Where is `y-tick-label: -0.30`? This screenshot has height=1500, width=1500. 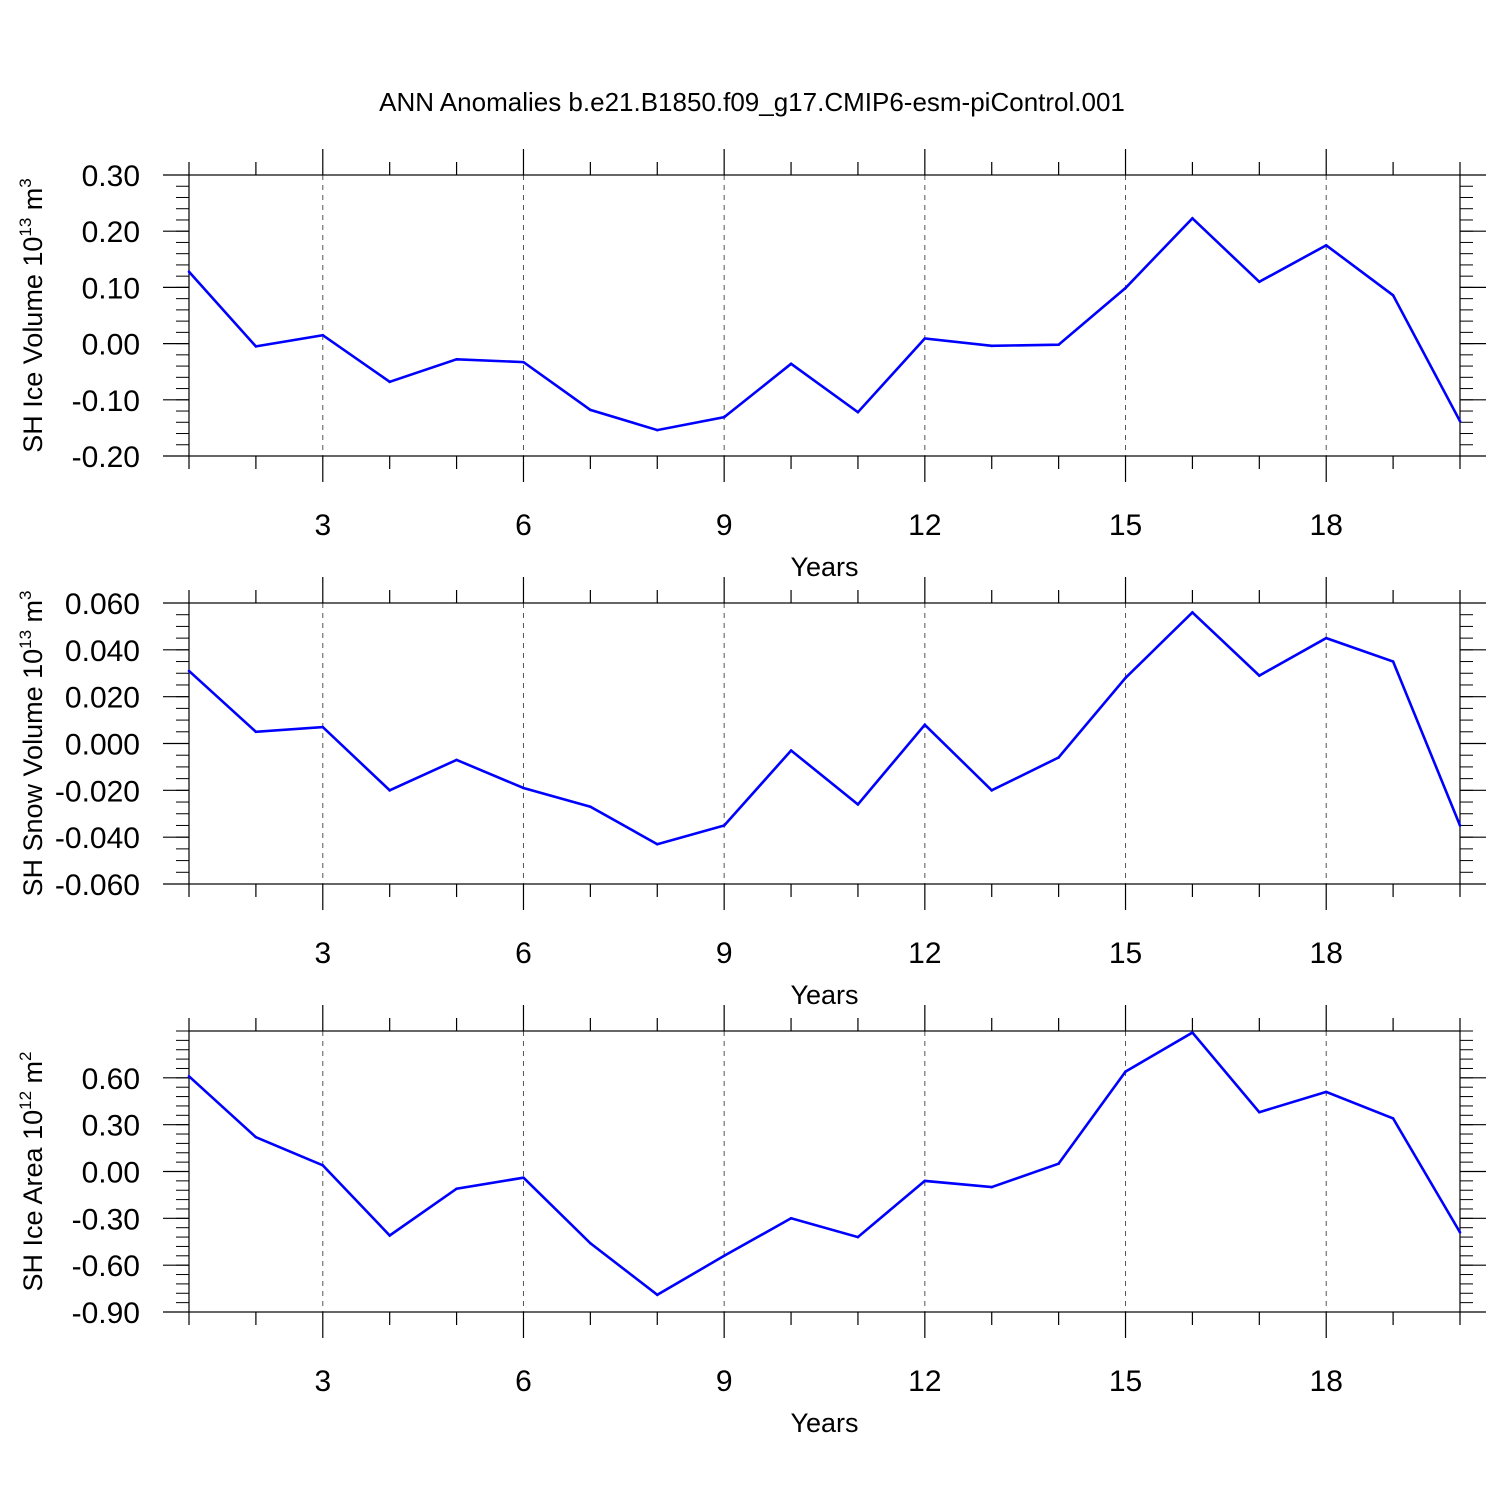
y-tick-label: -0.30 is located at coordinates (106, 1219).